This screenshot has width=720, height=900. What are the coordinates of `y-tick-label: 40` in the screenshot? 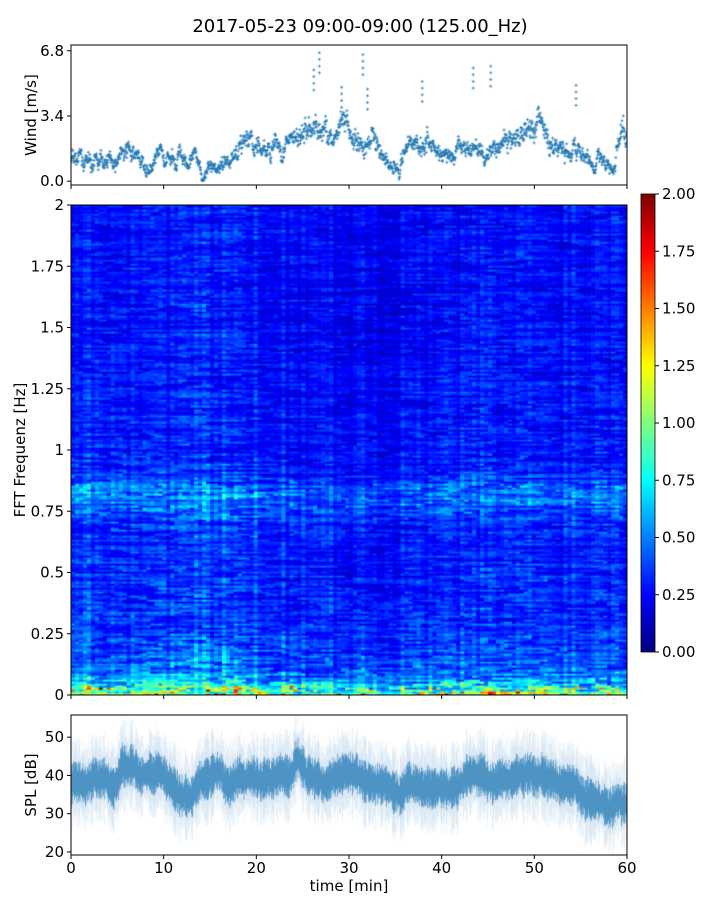 It's located at (54, 775).